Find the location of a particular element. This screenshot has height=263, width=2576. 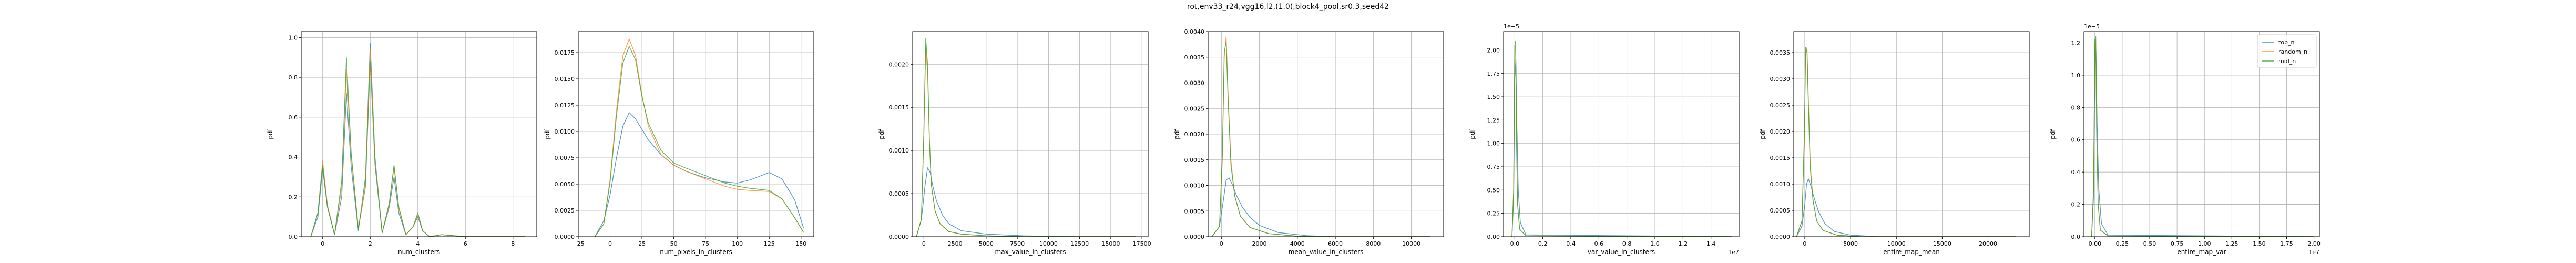

x-tick-label: 0.00 is located at coordinates (2095, 243).